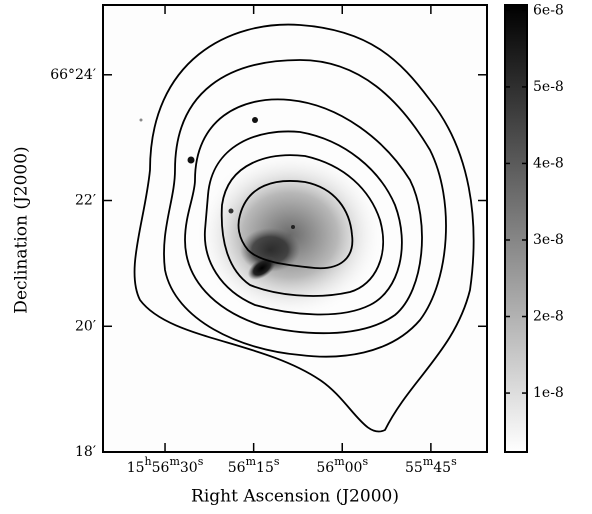  Describe the element at coordinates (548, 393) in the screenshot. I see `colorbar-tick-label: 1e-8` at that location.